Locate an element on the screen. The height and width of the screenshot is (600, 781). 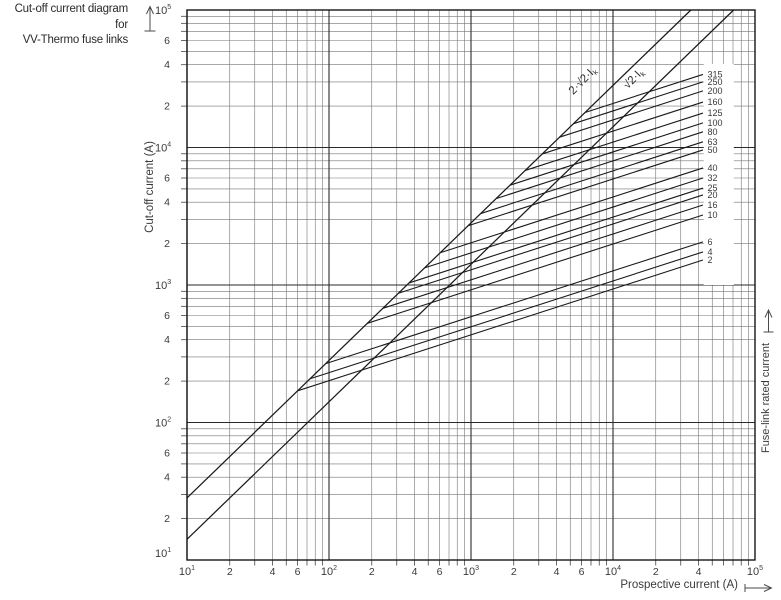
x-axis-label: Prospective current (A) is located at coordinates (679, 585).